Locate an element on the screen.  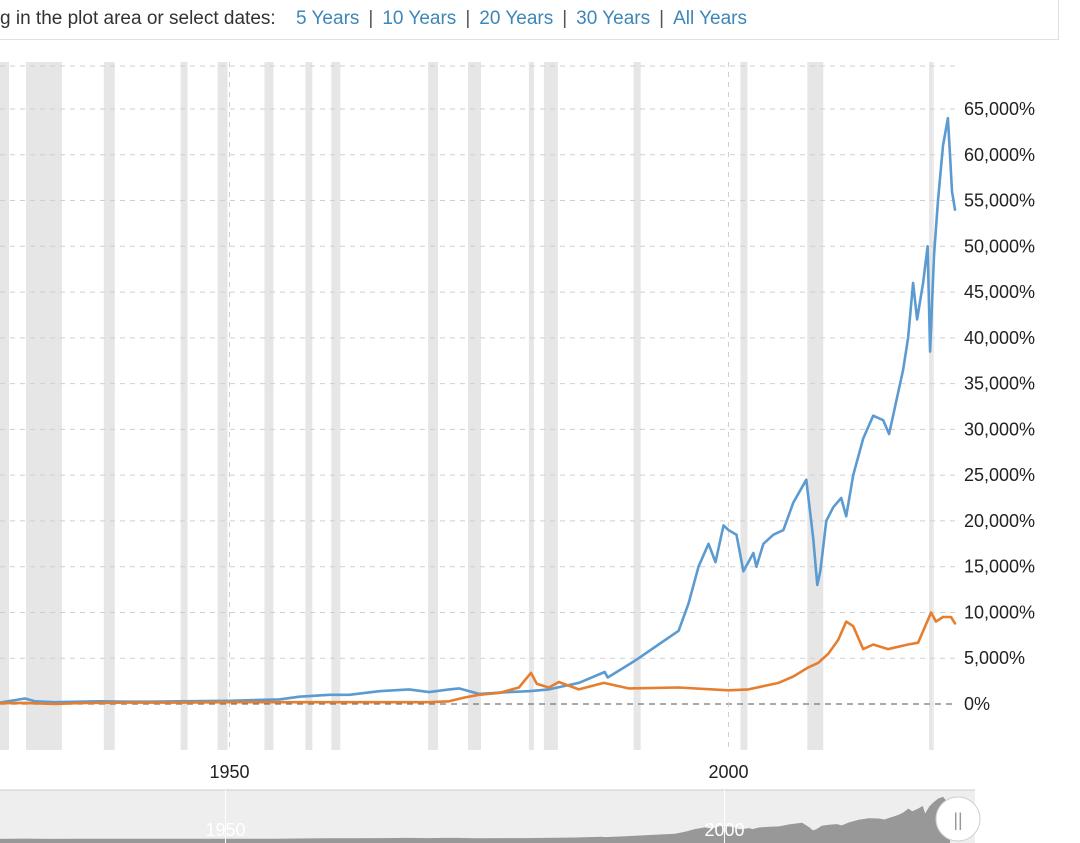
y-tick-label: 35,000% is located at coordinates (999, 384).